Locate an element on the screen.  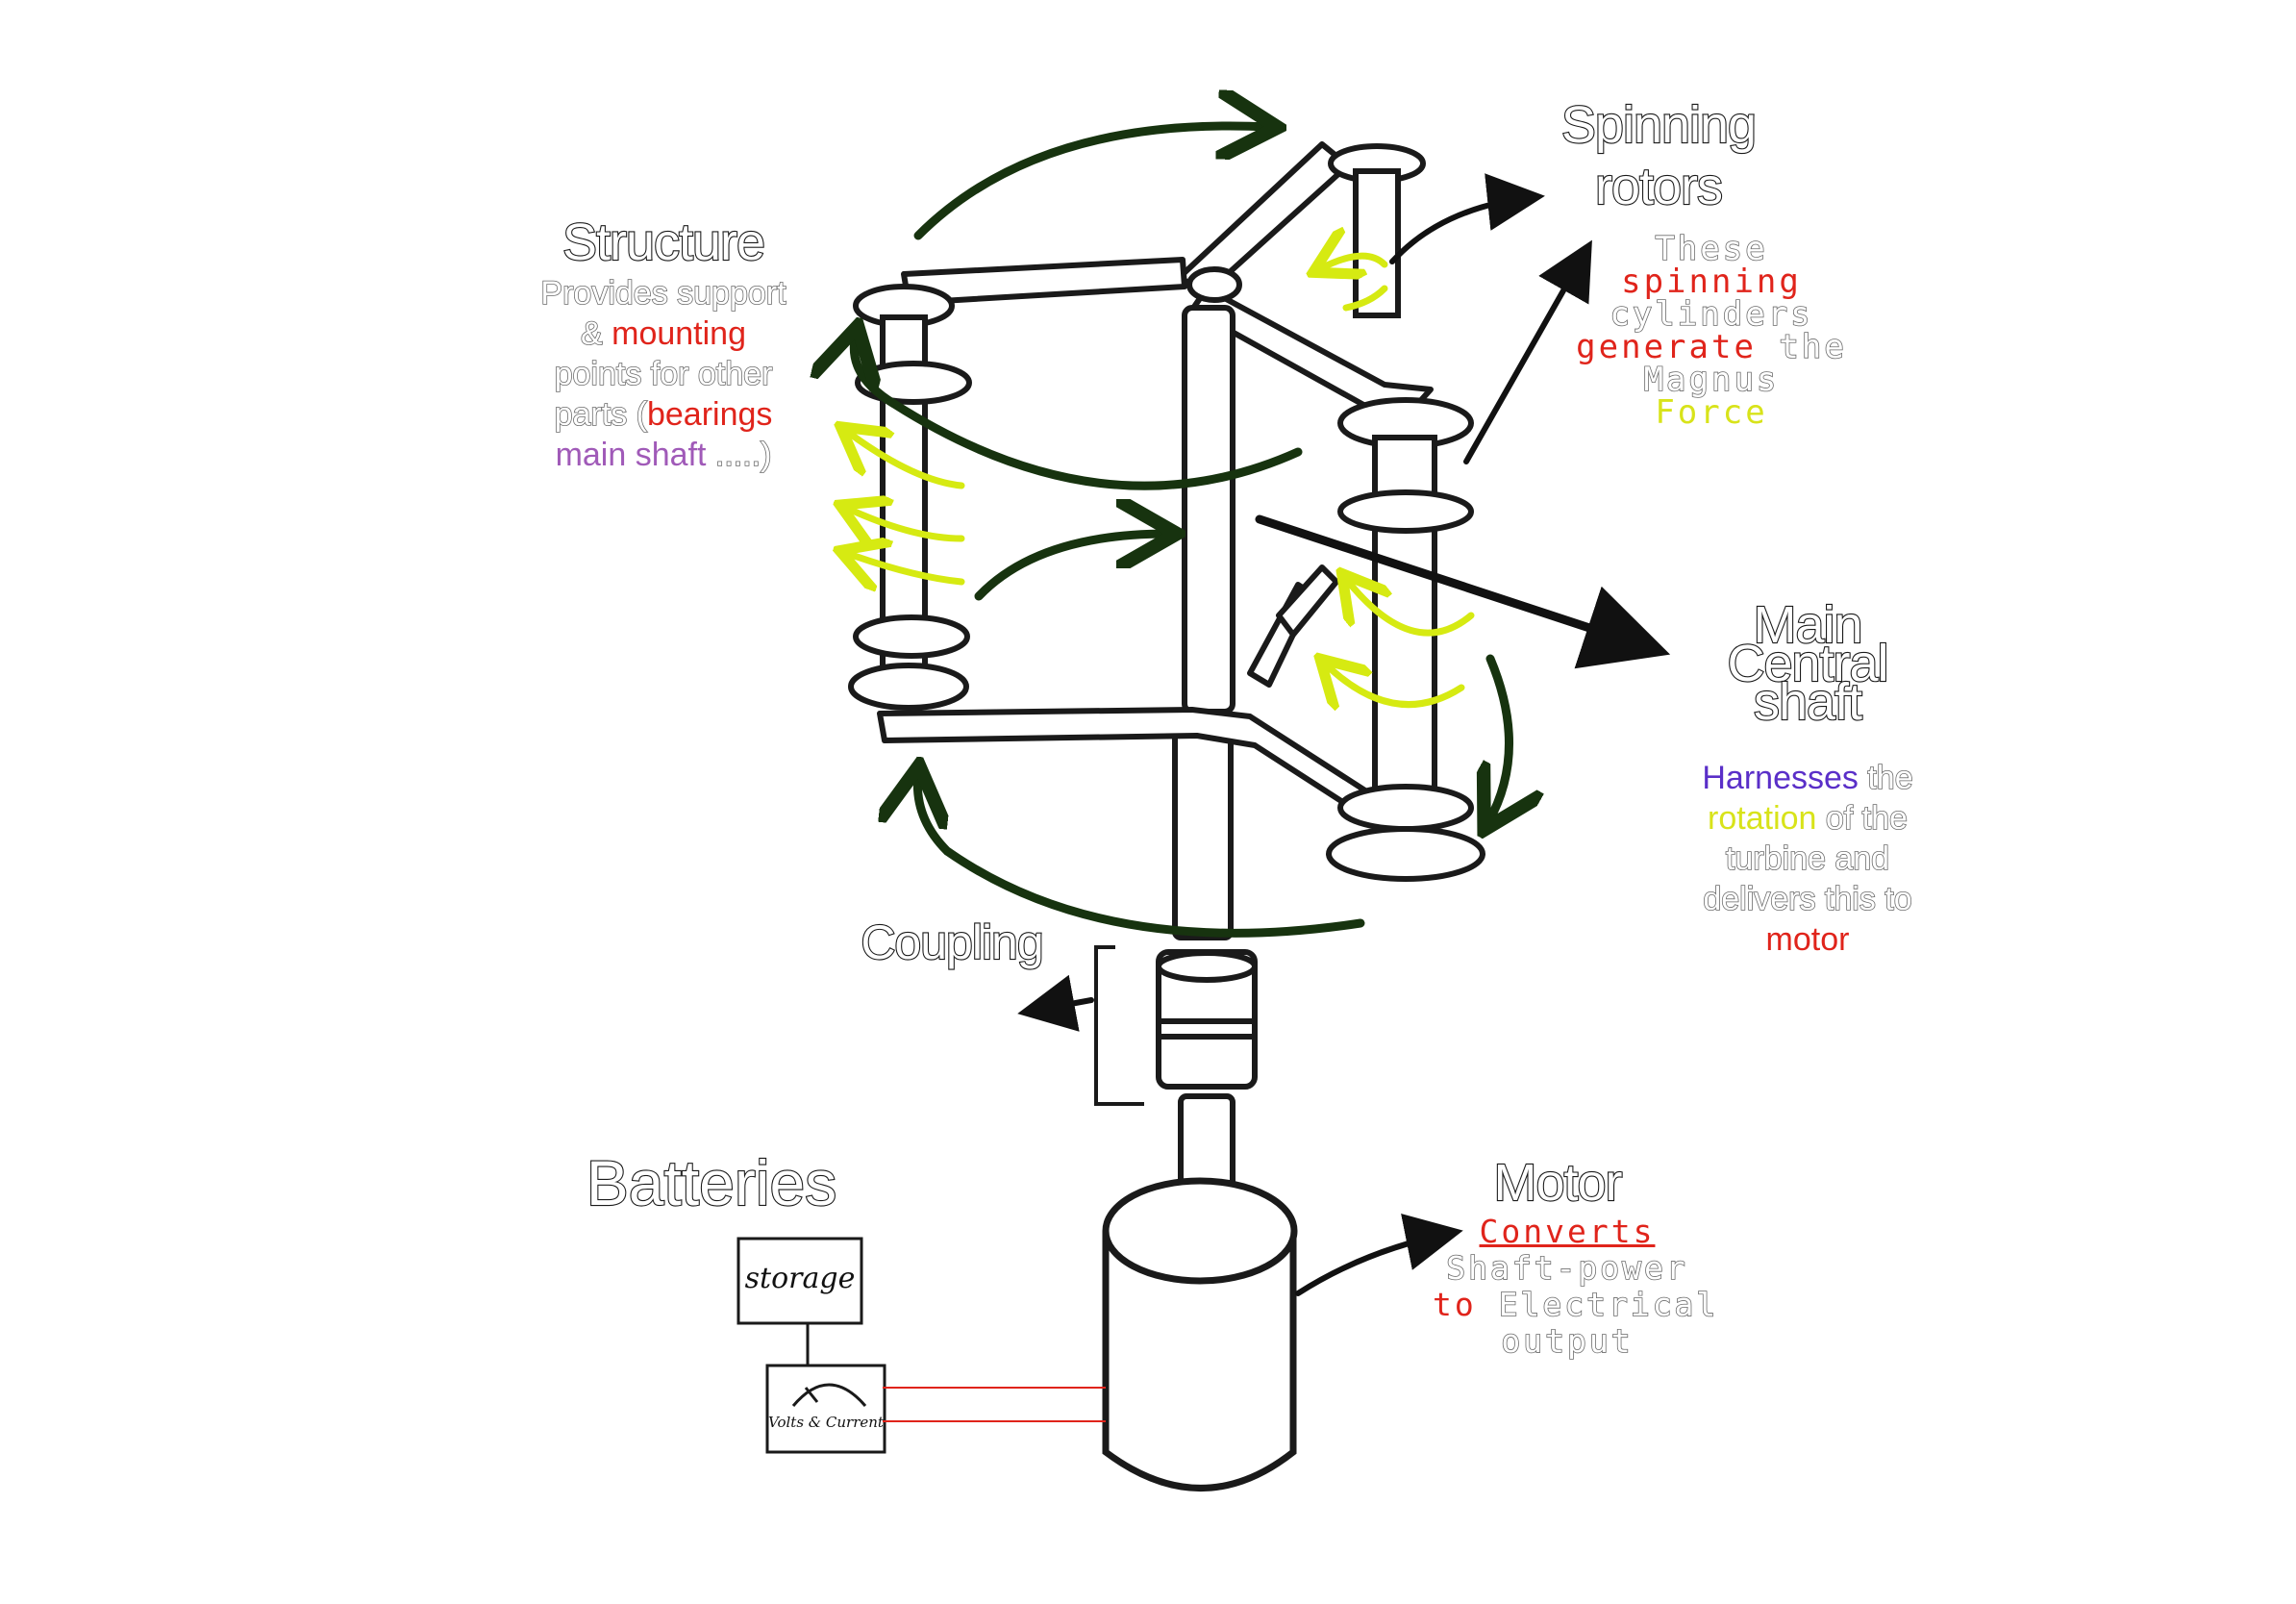
rotors-line-5: Magnus is located at coordinates (1711, 380).